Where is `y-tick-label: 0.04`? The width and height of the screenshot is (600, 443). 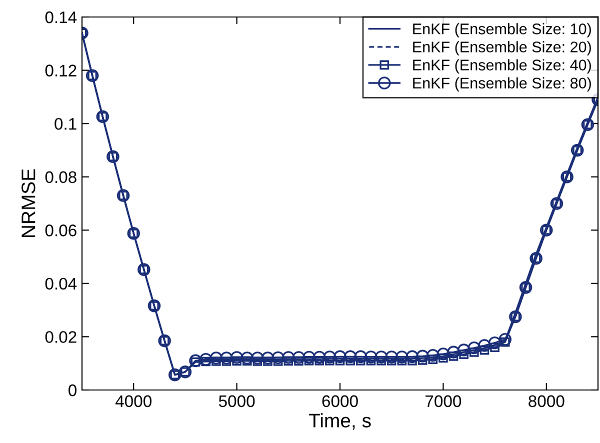
y-tick-label: 0.04 is located at coordinates (61, 284).